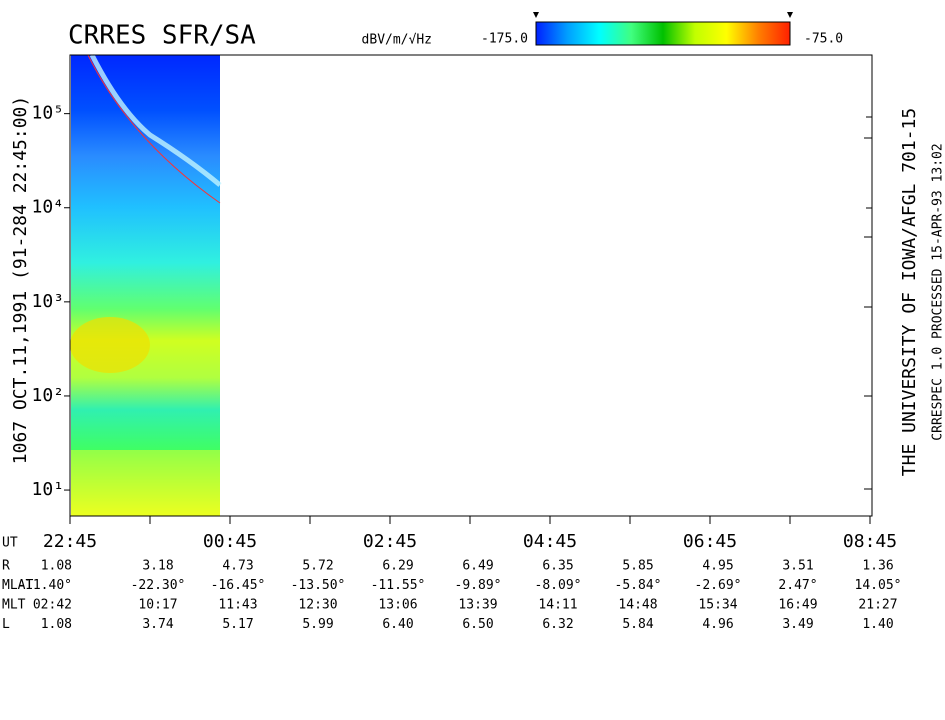 This screenshot has height=720, width=945. What do you see at coordinates (70, 541) in the screenshot?
I see `x-tick-label: 22:45` at bounding box center [70, 541].